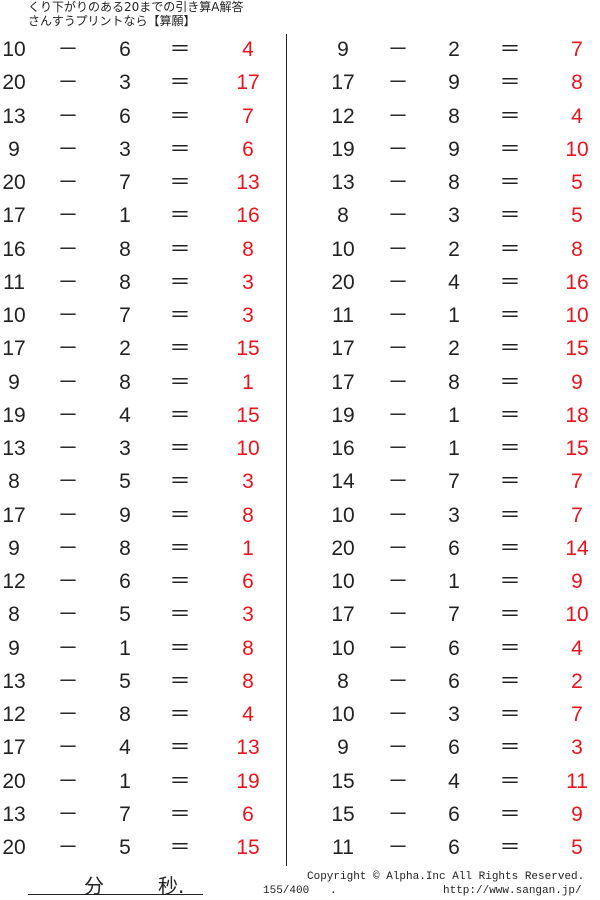 This screenshot has height=900, width=600. What do you see at coordinates (300, 815) in the screenshot?
I see `right-problem-row: 15 － 6 ＝ 9` at bounding box center [300, 815].